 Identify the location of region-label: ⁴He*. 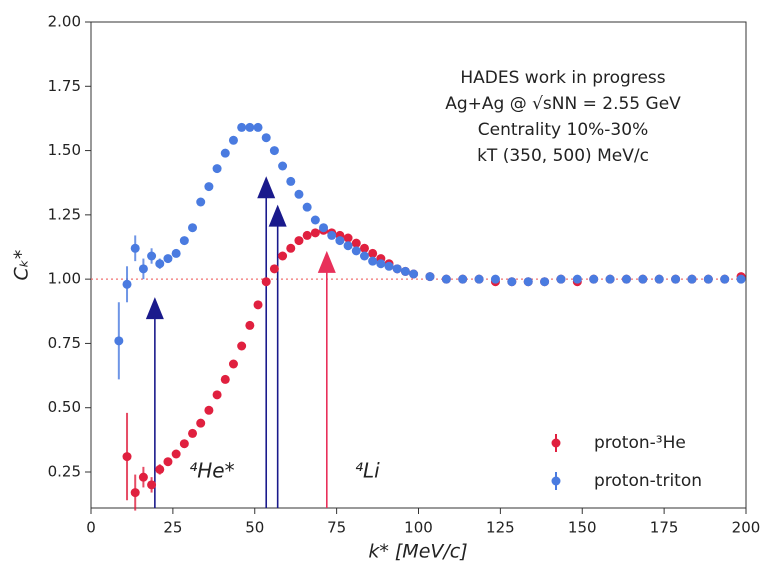
(211, 471).